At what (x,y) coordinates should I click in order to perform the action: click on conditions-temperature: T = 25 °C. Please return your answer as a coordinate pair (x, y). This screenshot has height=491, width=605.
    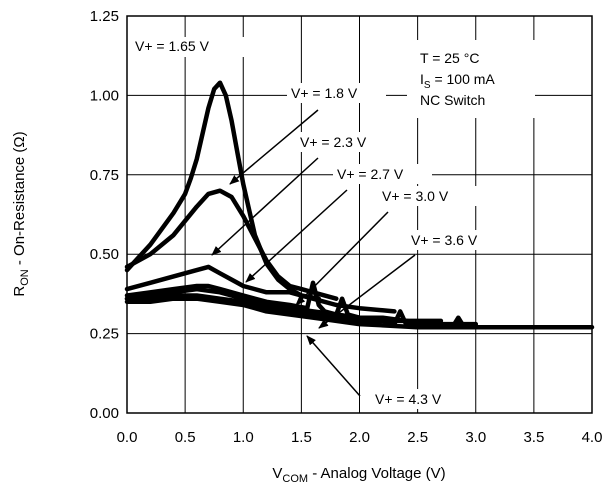
    Looking at the image, I should click on (449, 58).